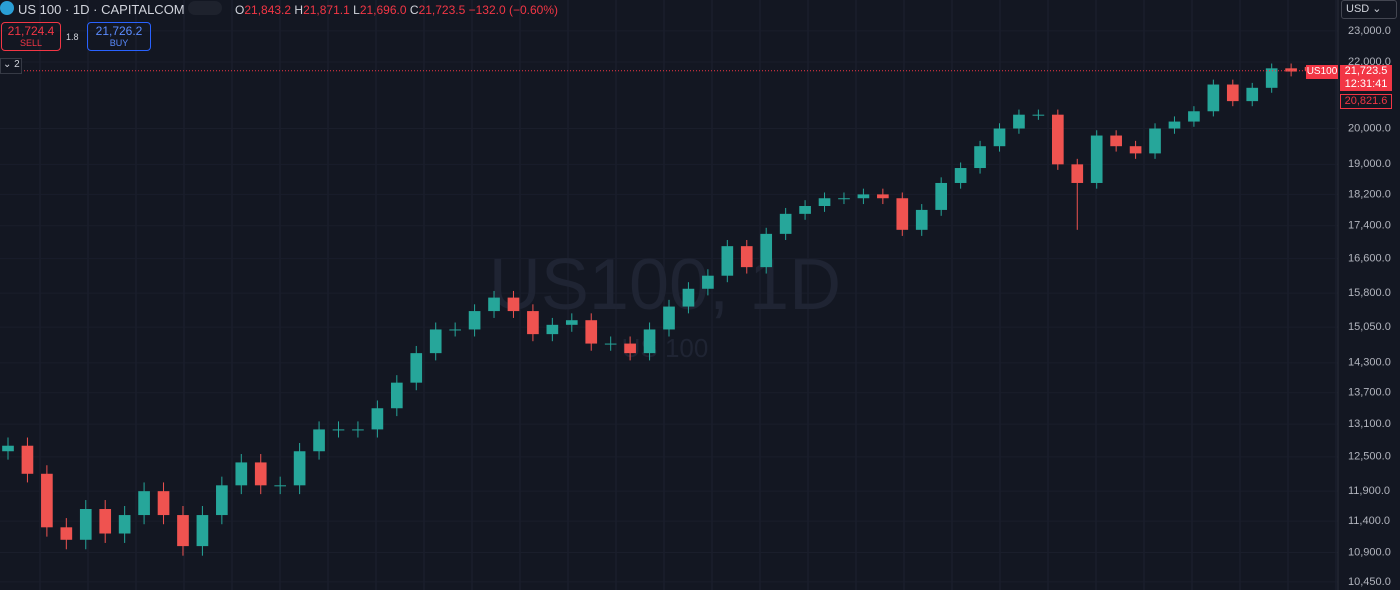  What do you see at coordinates (1366, 101) in the screenshot?
I see `level-tag: 20,821.6` at bounding box center [1366, 101].